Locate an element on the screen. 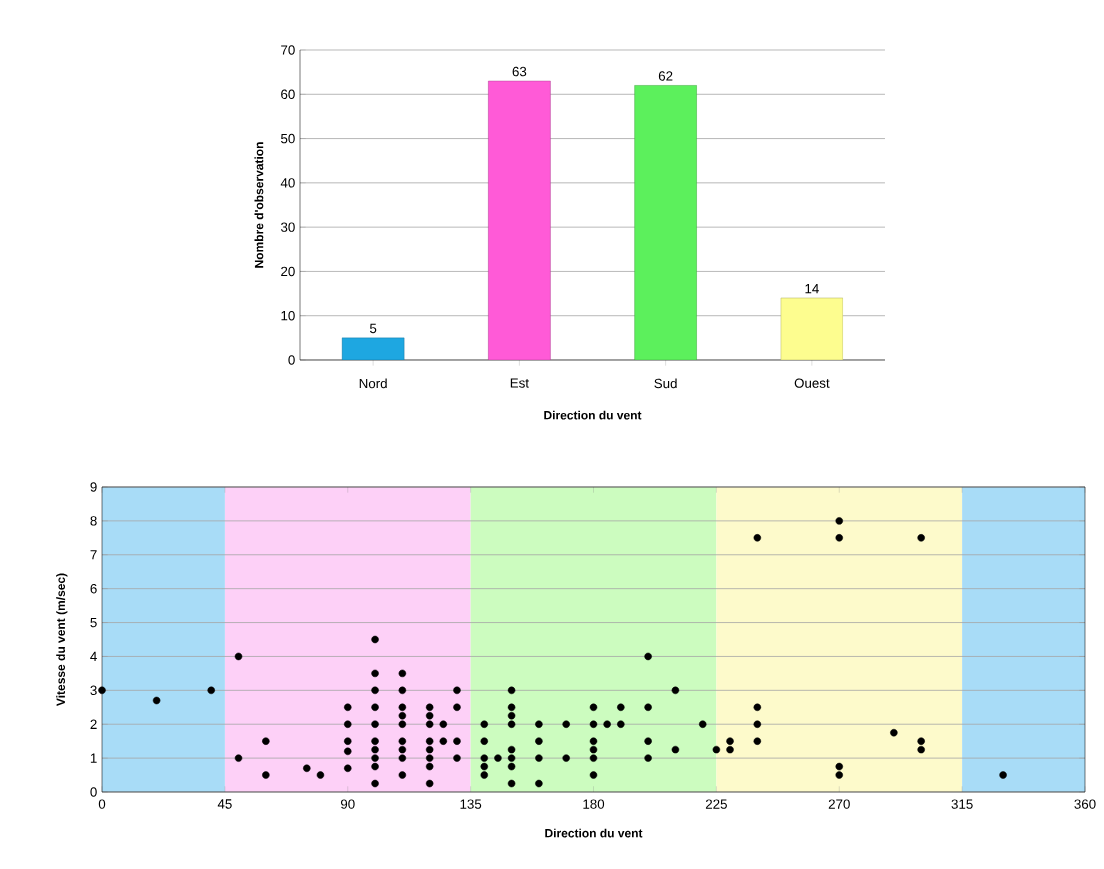  y-axis-title: Nombre d'observation is located at coordinates (259, 205).